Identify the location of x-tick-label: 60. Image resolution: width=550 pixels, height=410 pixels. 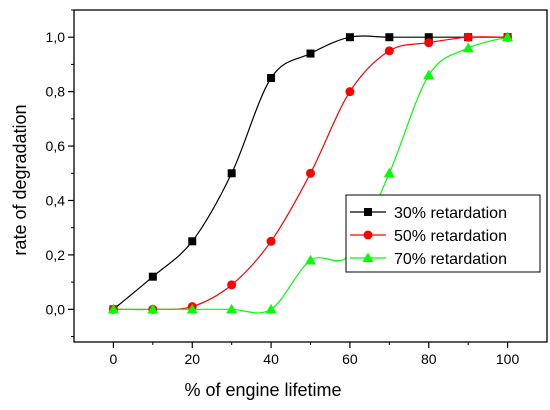
(350, 359).